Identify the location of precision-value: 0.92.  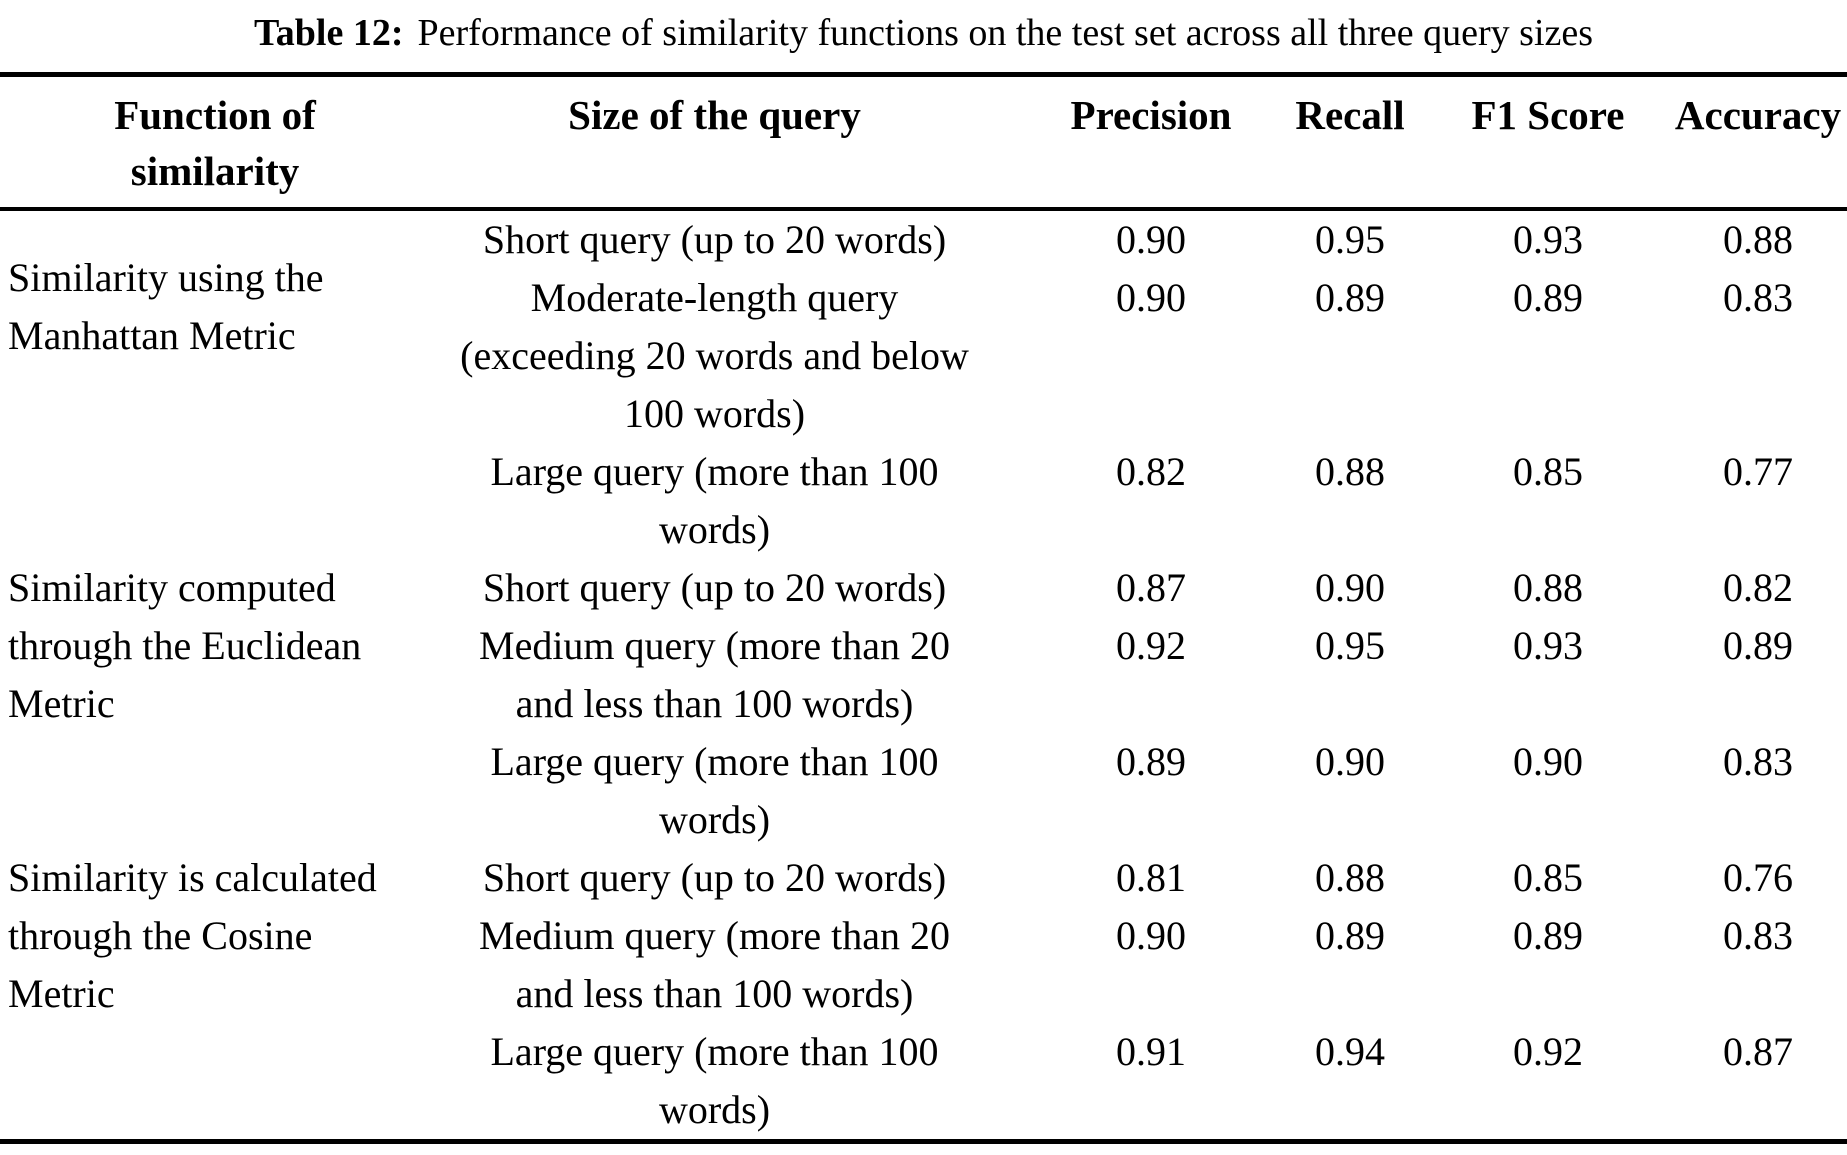
(1151, 645).